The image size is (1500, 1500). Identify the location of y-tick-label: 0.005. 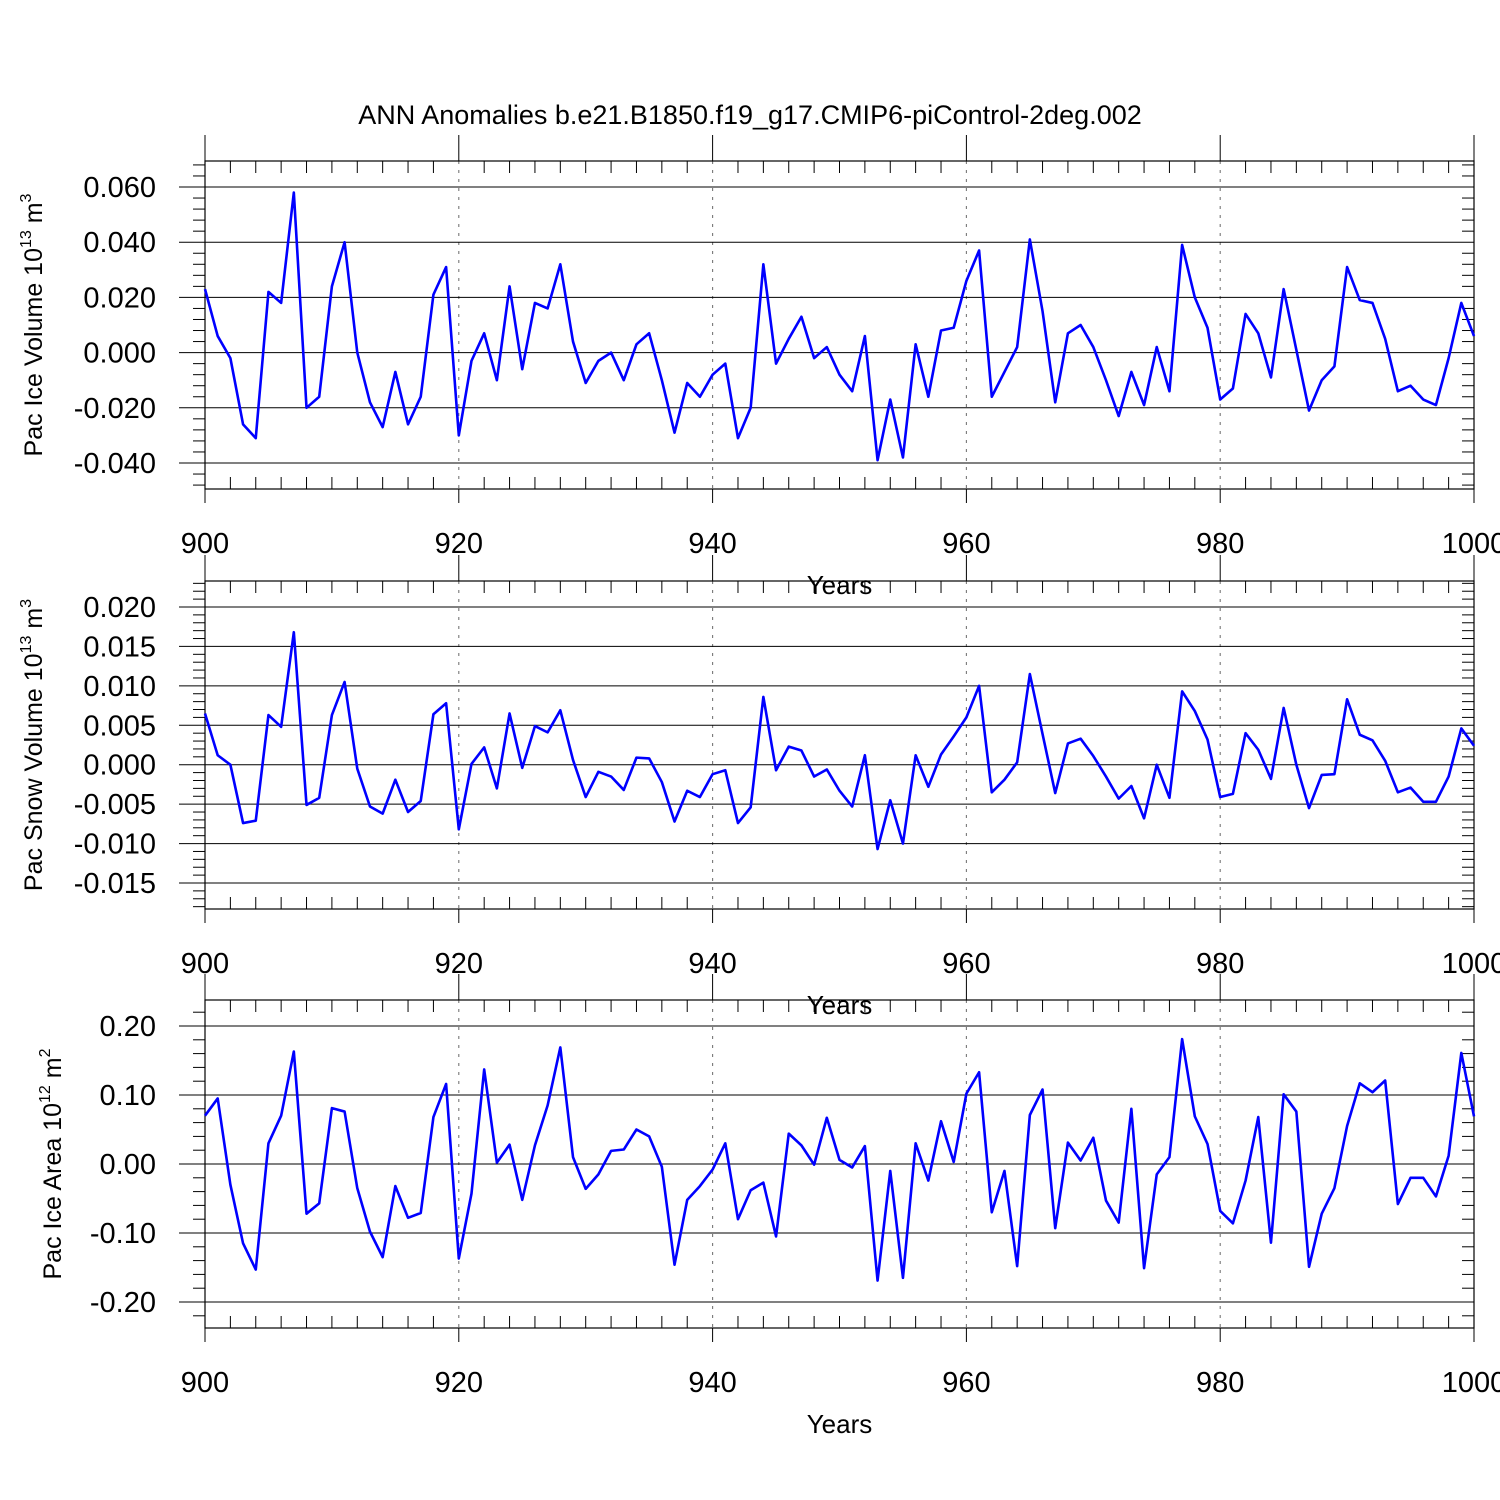
(119, 726).